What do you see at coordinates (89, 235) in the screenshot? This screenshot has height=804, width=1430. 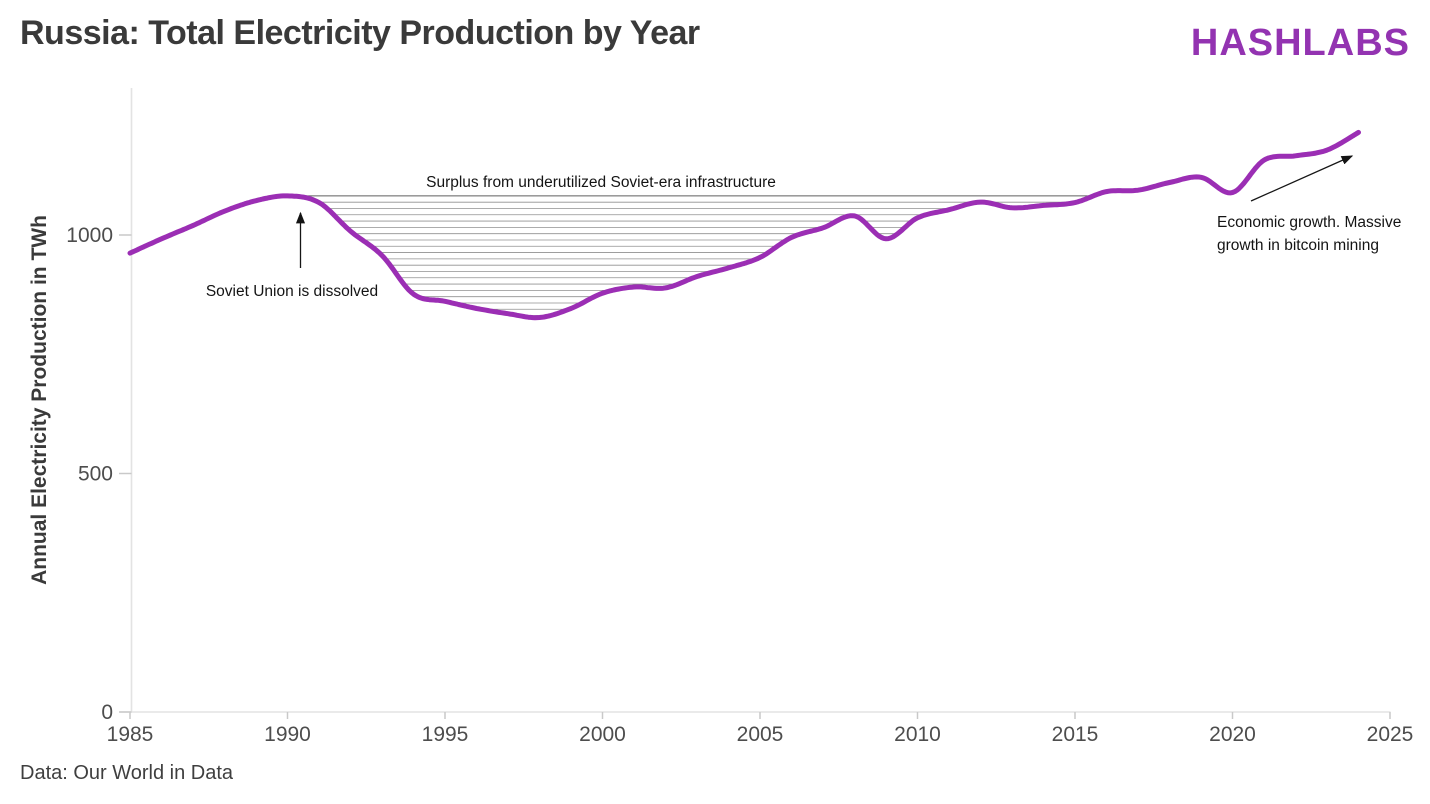 I see `y-tick-label: 1000` at bounding box center [89, 235].